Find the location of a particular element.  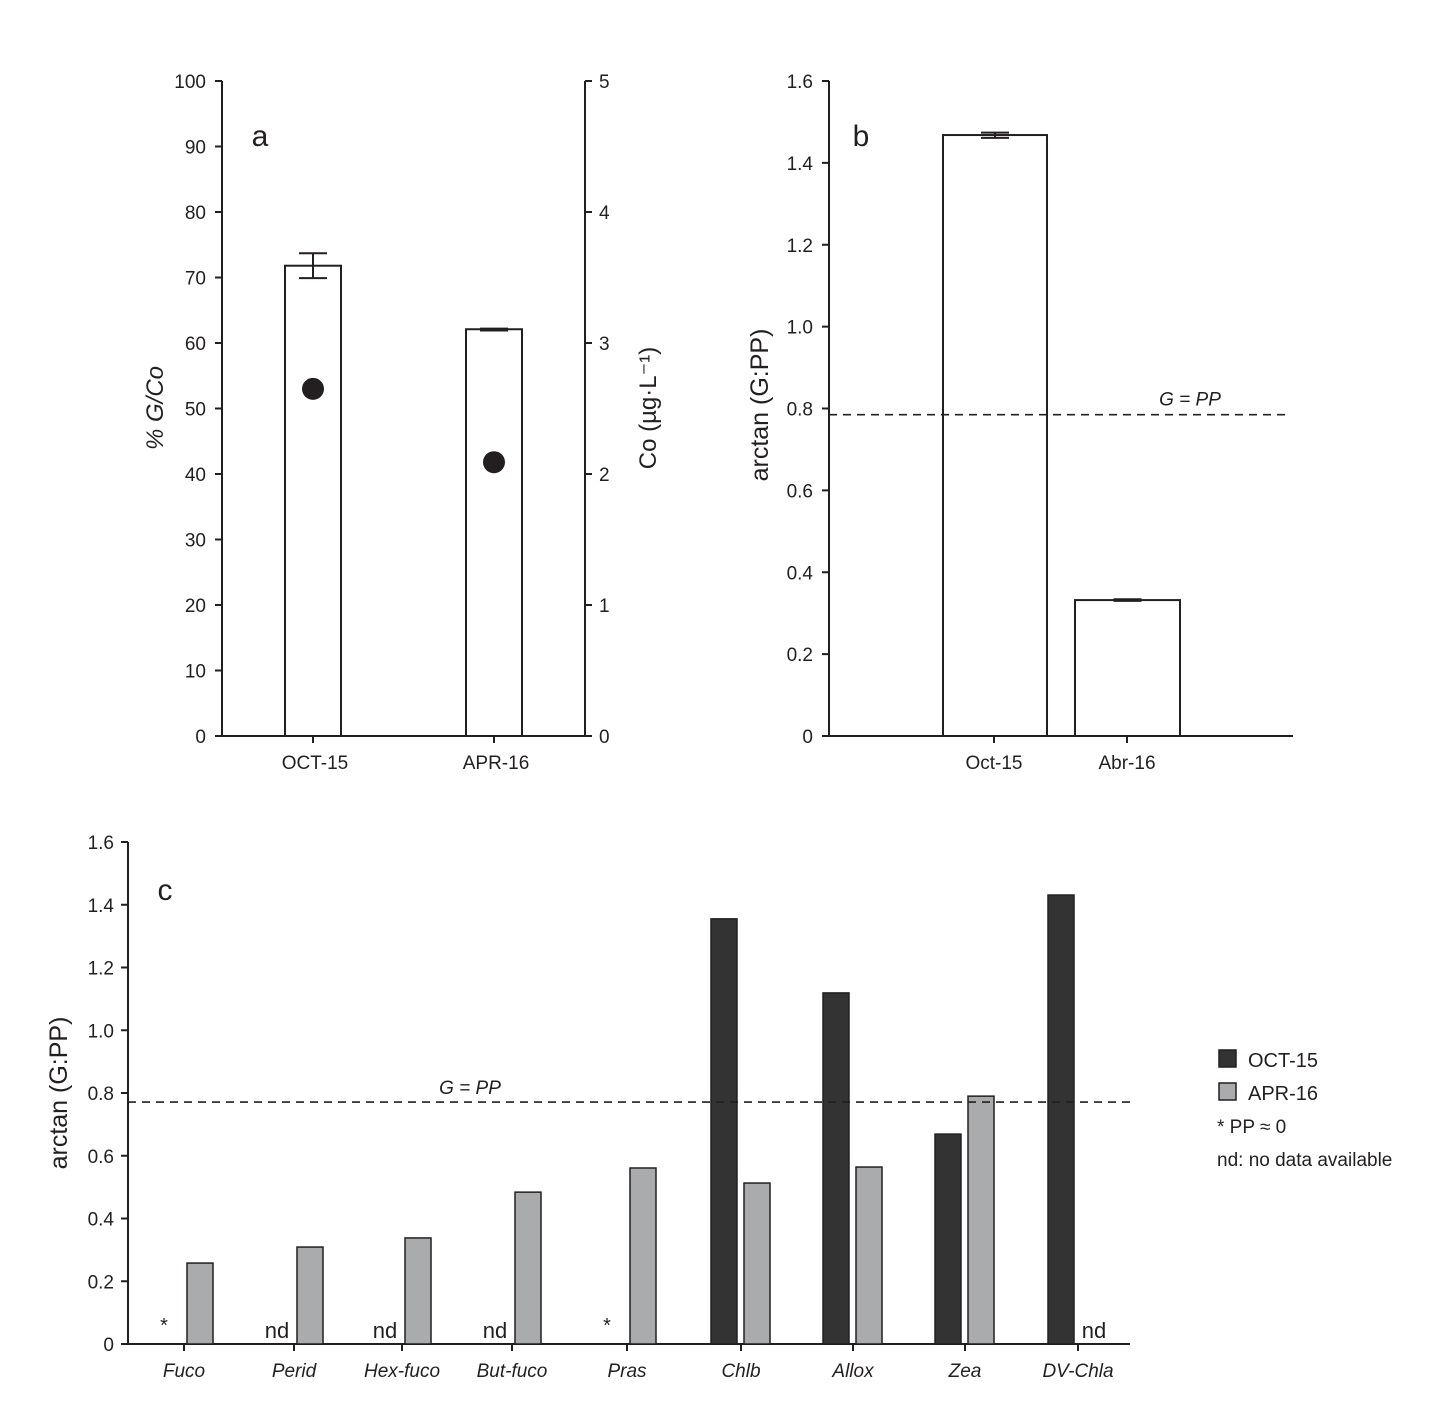

y-tick-label: 70 is located at coordinates (195, 279).